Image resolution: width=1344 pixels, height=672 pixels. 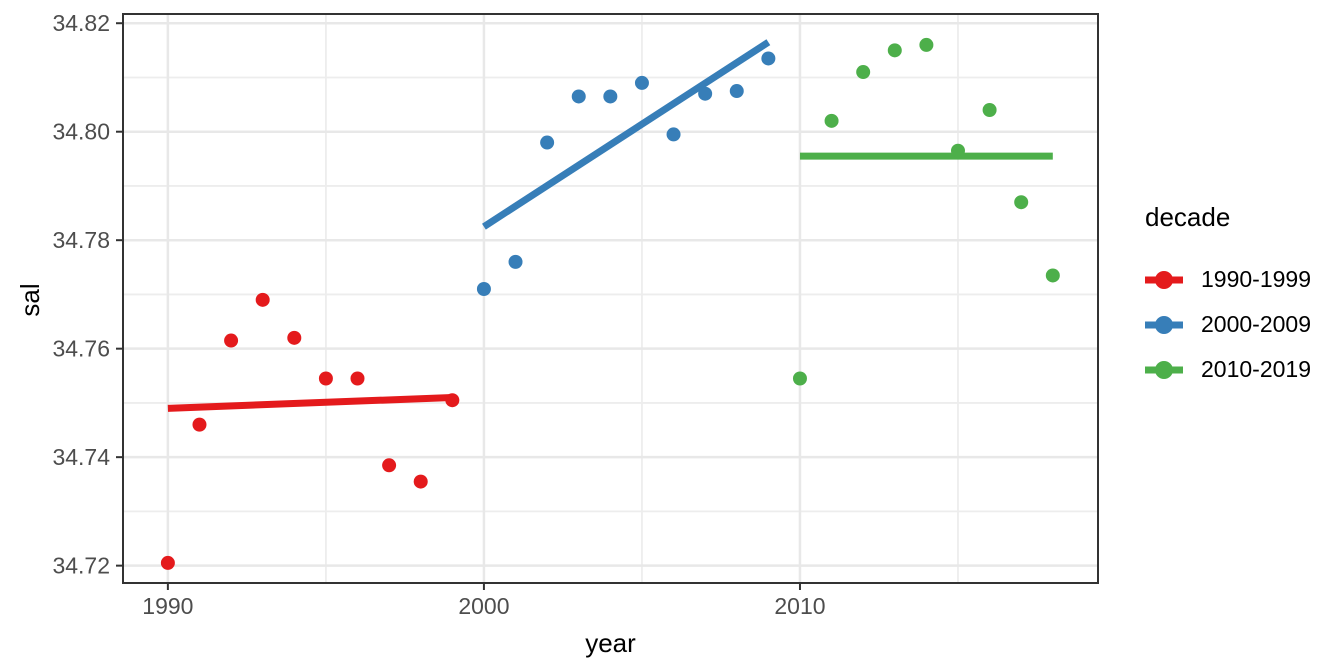 What do you see at coordinates (81, 132) in the screenshot?
I see `y-tick-label: 34.80` at bounding box center [81, 132].